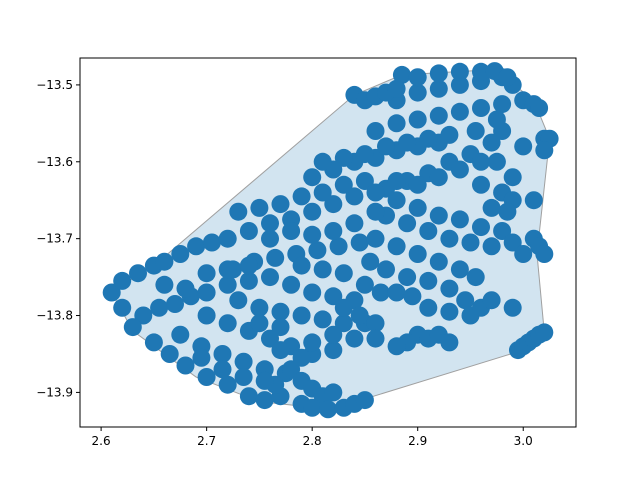 Image resolution: width=640 pixels, height=480 pixels. What do you see at coordinates (101, 441) in the screenshot?
I see `x-tick-label: 2.6` at bounding box center [101, 441].